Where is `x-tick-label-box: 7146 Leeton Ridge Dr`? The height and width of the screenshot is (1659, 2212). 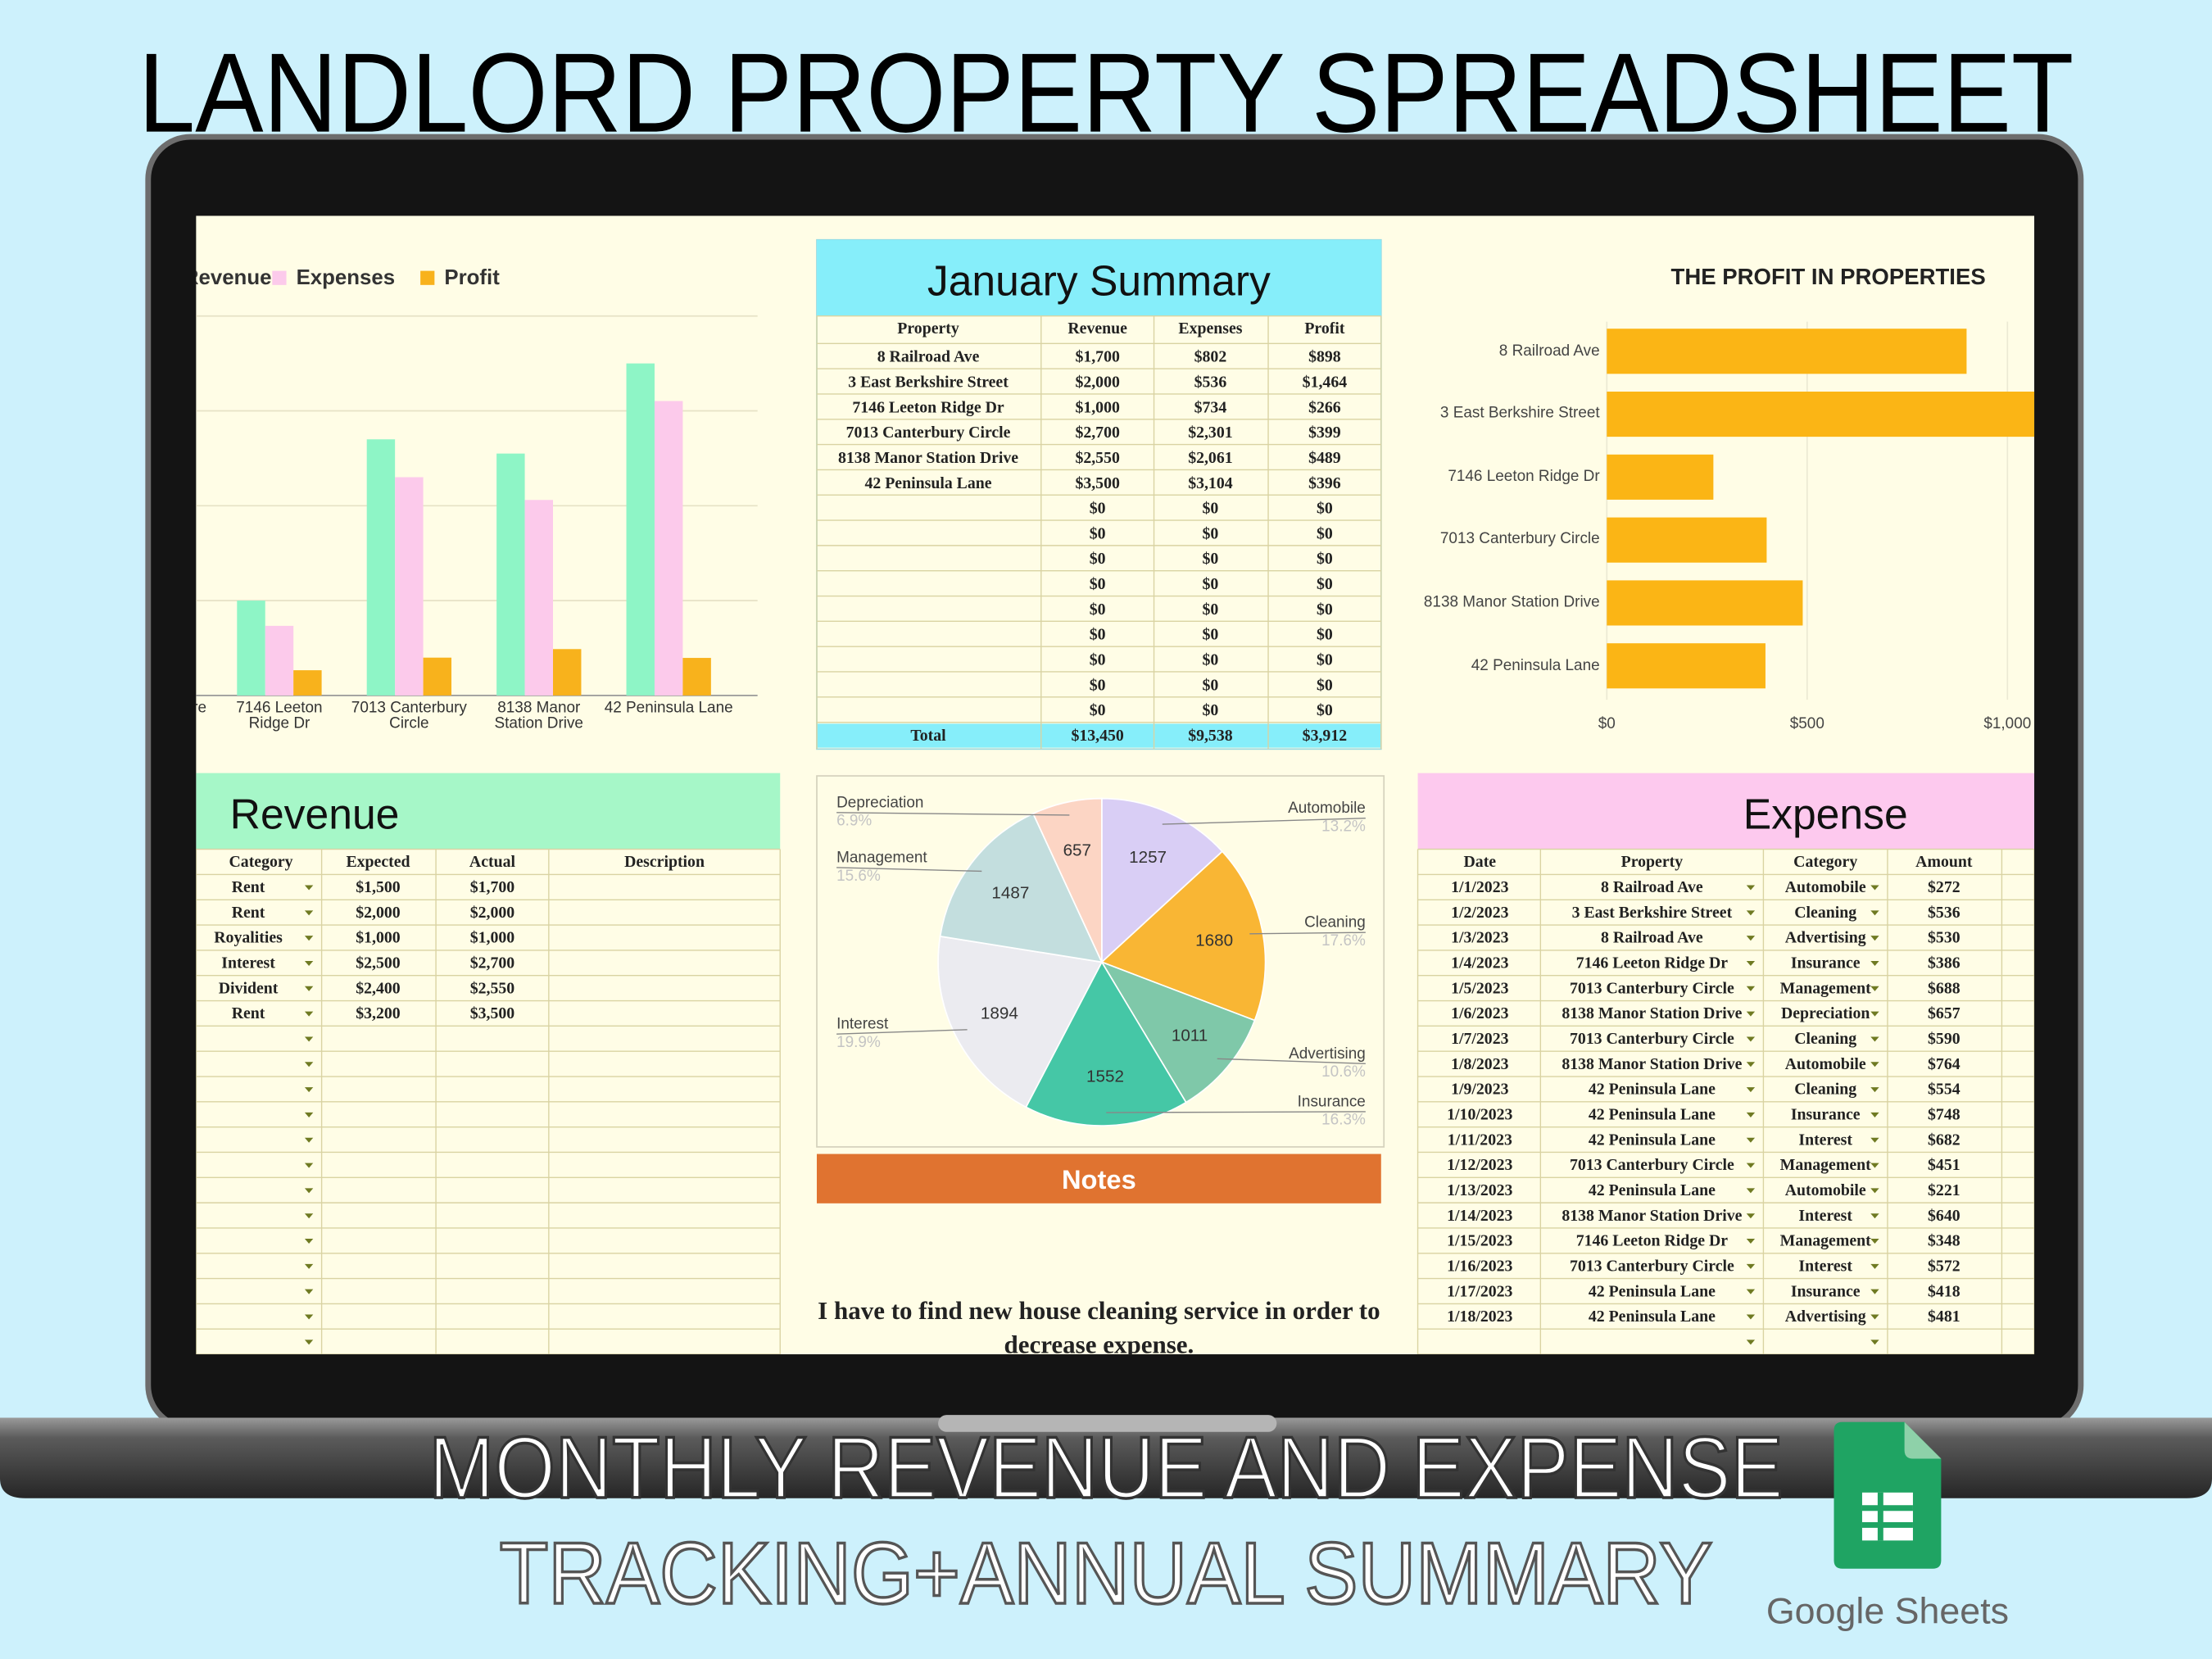
x-tick-label-box: 7146 Leeton Ridge Dr is located at coordinates (279, 716).